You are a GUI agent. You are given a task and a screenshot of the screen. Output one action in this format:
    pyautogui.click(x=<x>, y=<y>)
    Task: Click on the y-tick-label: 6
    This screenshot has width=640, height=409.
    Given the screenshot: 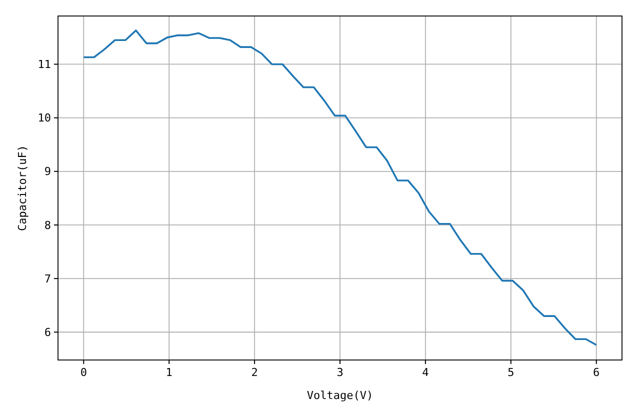 What is the action you would take?
    pyautogui.click(x=47, y=332)
    